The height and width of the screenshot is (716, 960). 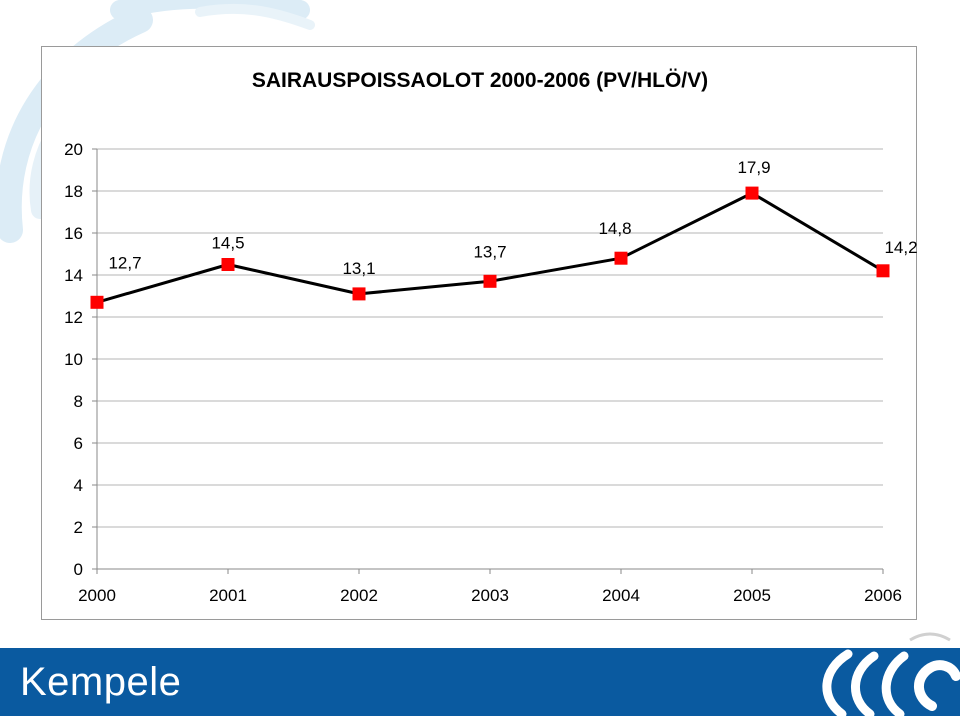 What do you see at coordinates (101, 682) in the screenshot?
I see `footer-brand-text: Kempele` at bounding box center [101, 682].